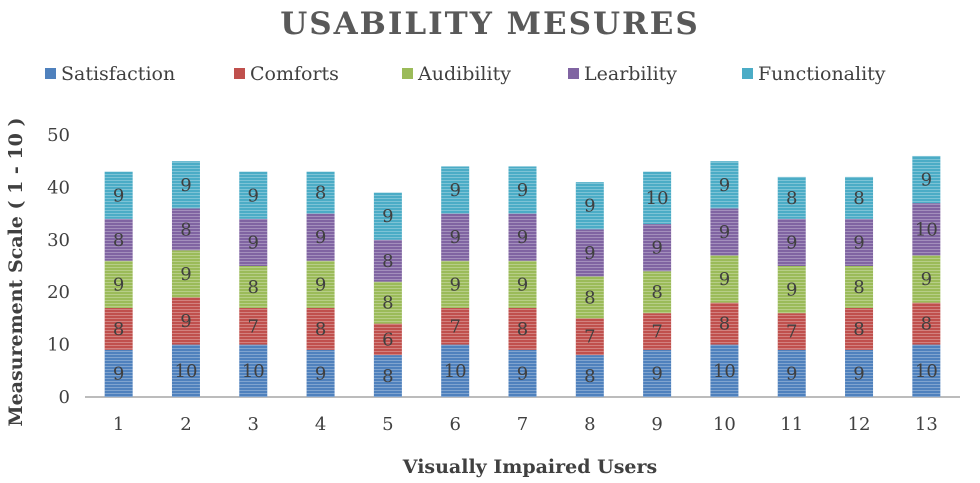 Image resolution: width=980 pixels, height=483 pixels. What do you see at coordinates (64, 397) in the screenshot?
I see `y-tick-label: 0` at bounding box center [64, 397].